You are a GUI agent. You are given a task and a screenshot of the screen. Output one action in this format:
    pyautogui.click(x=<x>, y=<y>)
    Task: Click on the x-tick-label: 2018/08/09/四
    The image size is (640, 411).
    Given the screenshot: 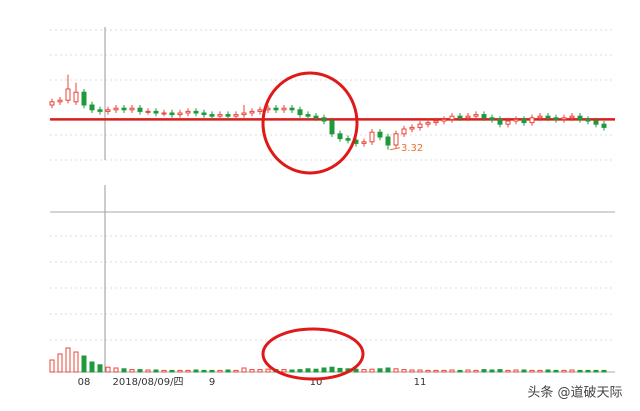 What is the action you would take?
    pyautogui.click(x=147, y=382)
    